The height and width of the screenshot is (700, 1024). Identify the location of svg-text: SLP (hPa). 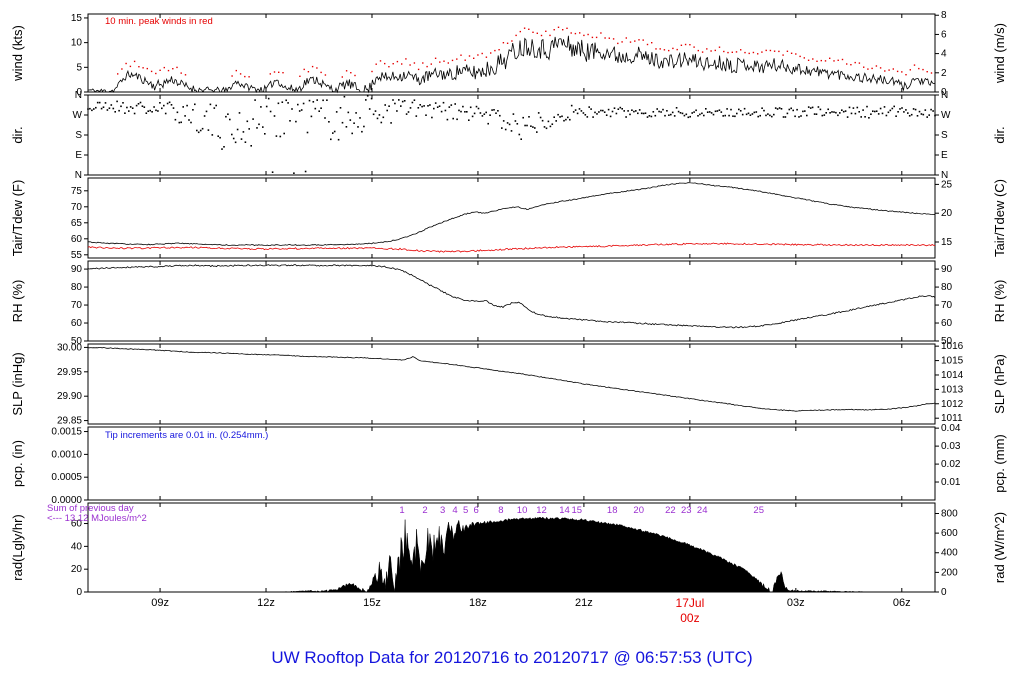
(999, 384).